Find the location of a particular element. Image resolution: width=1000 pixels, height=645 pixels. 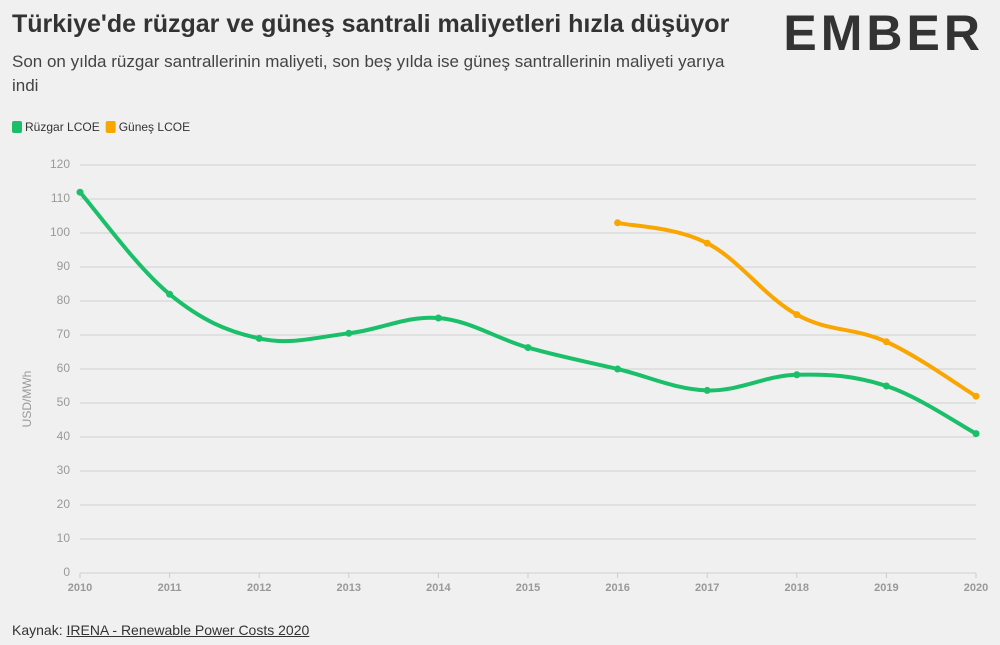

y-tick-label: 120 is located at coordinates (60, 164).